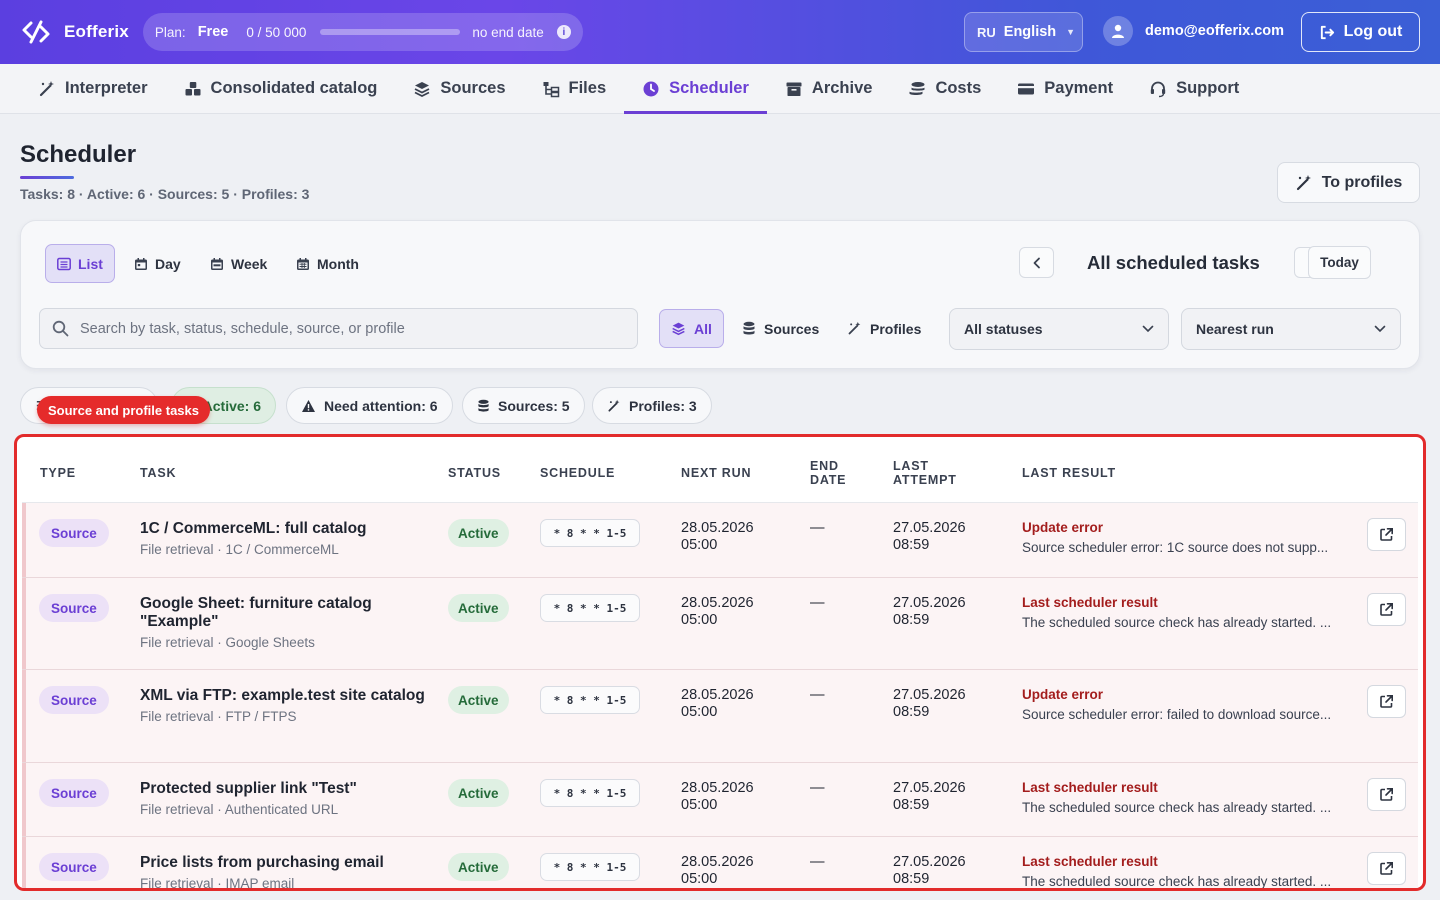  Describe the element at coordinates (281, 88) in the screenshot. I see `nav-item-consolidated-catalog: Consolidated catalog` at that location.